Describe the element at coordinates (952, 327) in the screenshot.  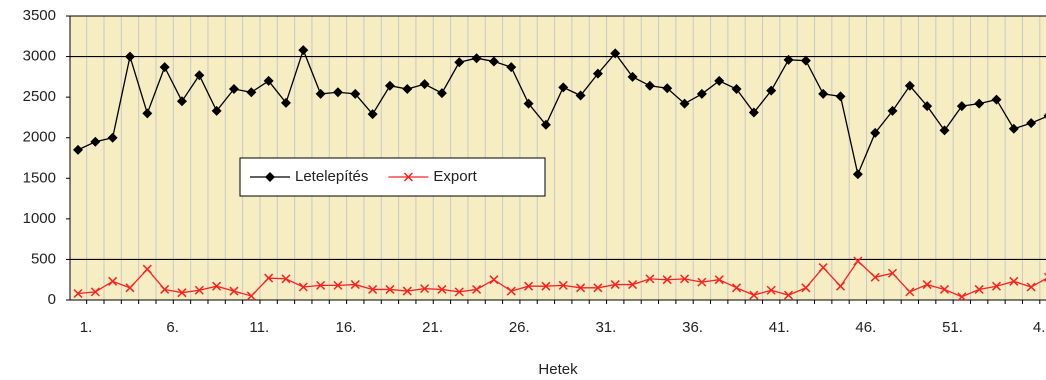
I see `x-tick-label: 51.` at that location.